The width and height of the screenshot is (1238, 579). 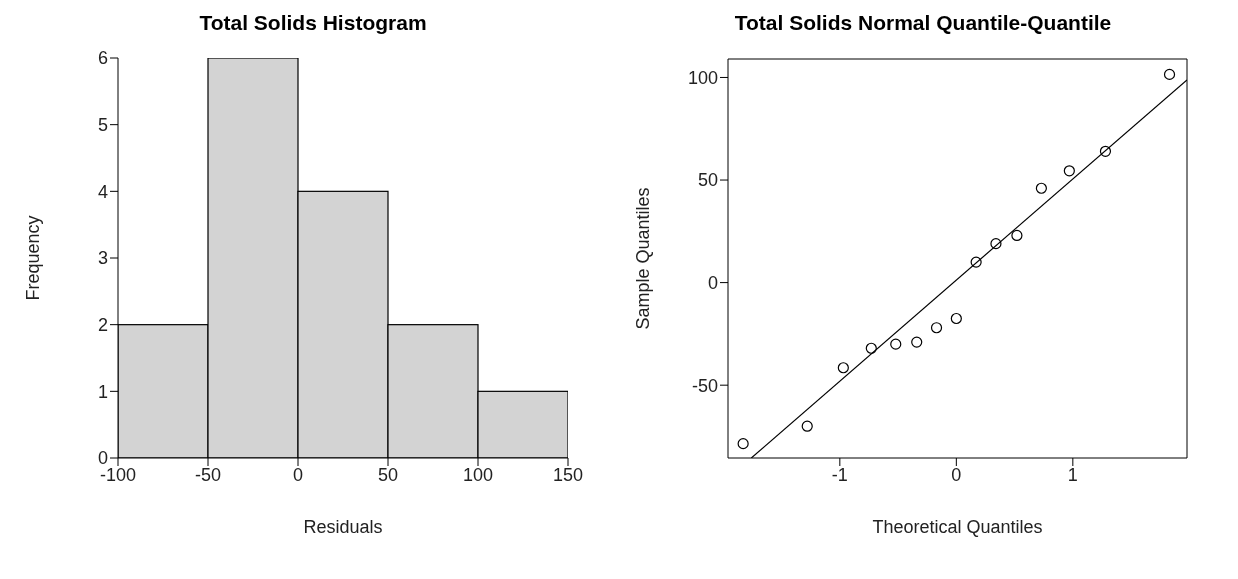 I want to click on y-tick-label: -50, so click(x=704, y=385).